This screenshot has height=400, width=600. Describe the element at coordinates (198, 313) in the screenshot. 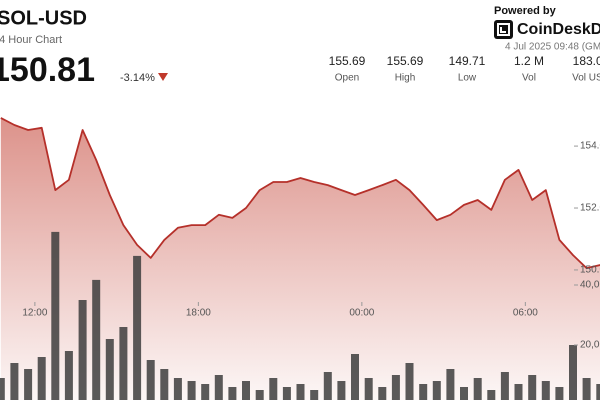

I see `x-tick-label: 18:00` at that location.